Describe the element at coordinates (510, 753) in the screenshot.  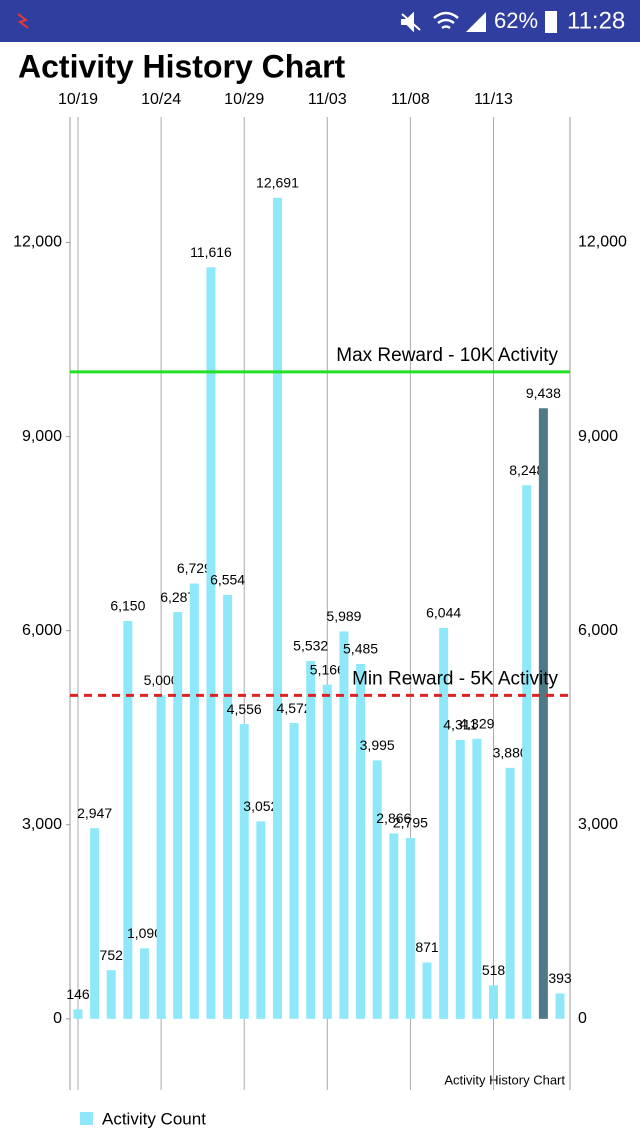
I see `value-label: 3,880` at that location.